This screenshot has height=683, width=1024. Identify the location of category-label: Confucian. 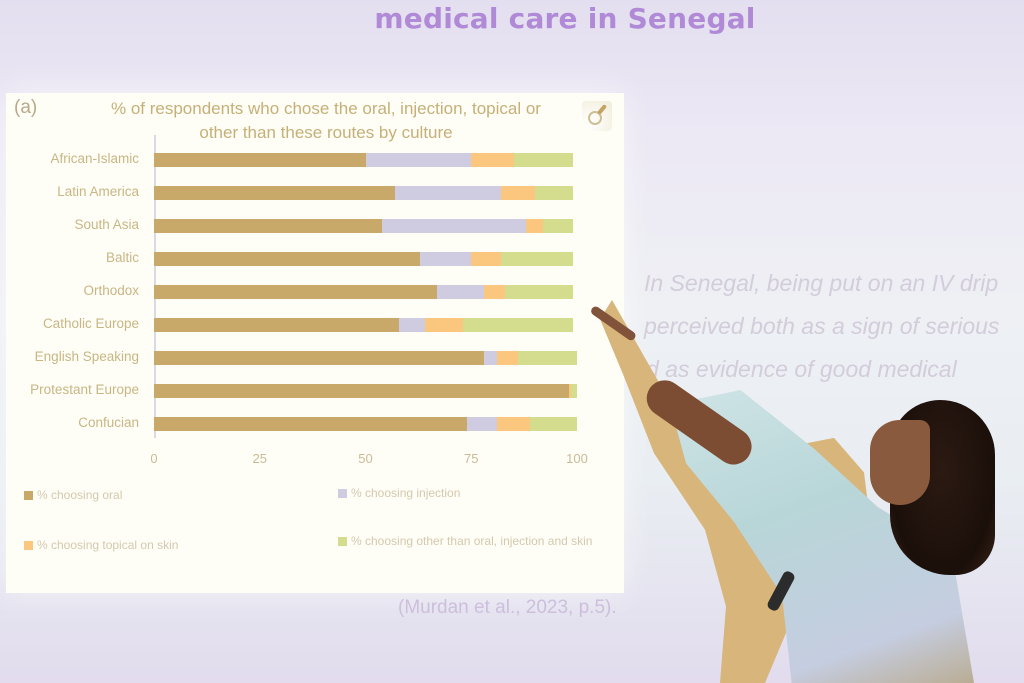
(108, 422).